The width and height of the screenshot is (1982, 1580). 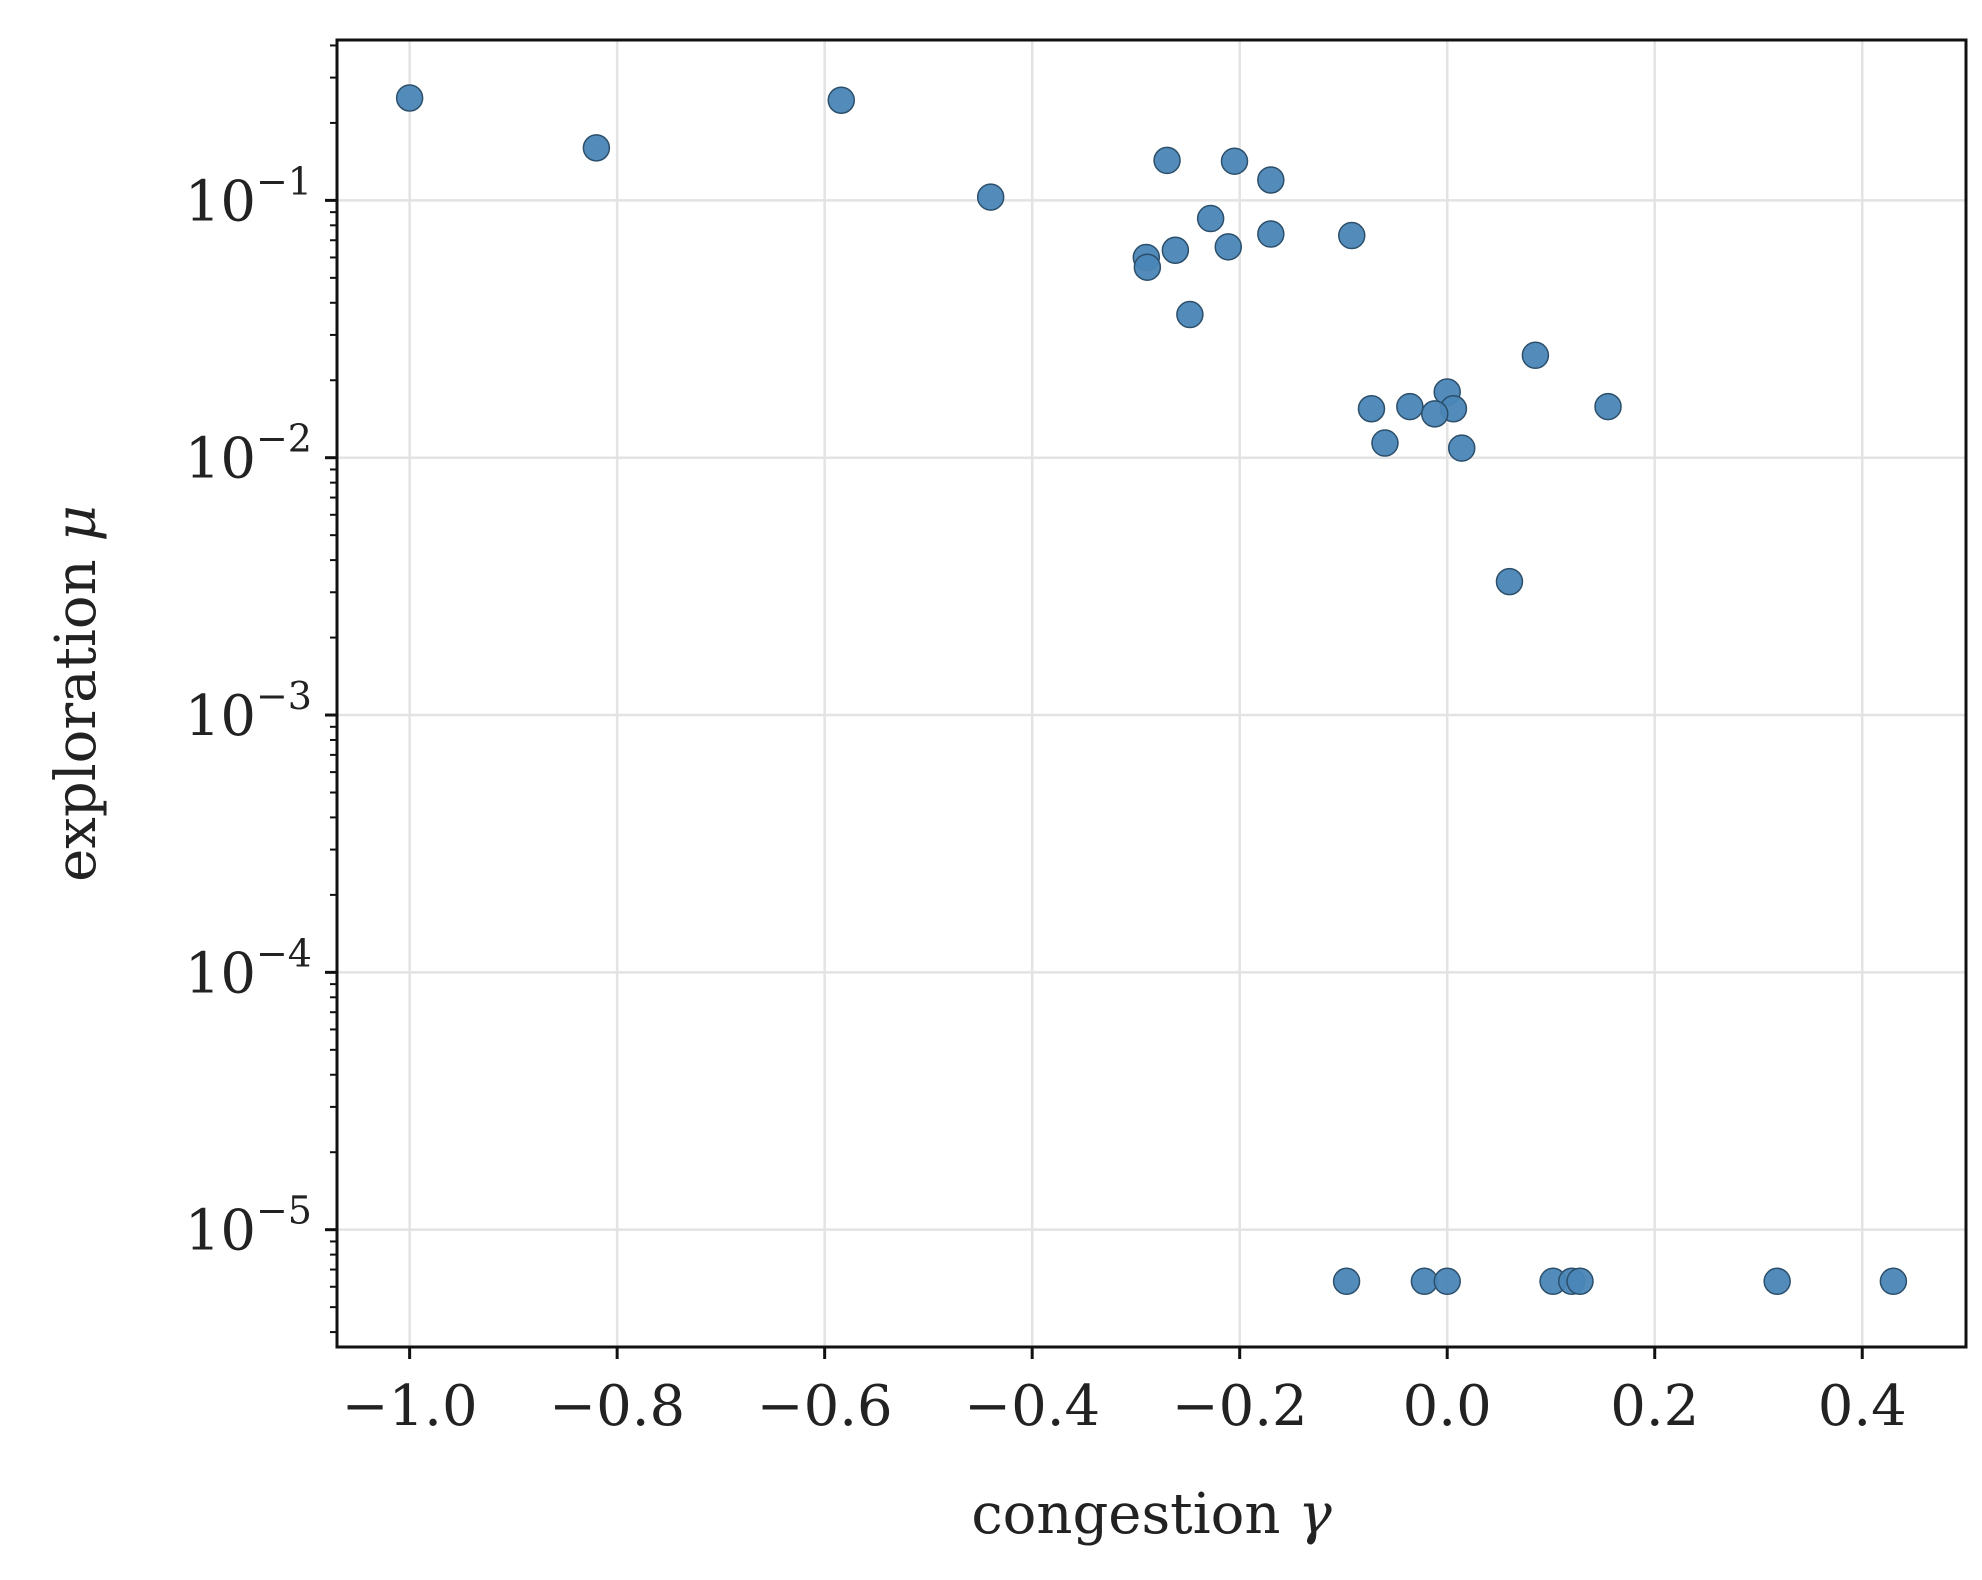 I want to click on x-tick-label: 0.4, so click(x=1862, y=1406).